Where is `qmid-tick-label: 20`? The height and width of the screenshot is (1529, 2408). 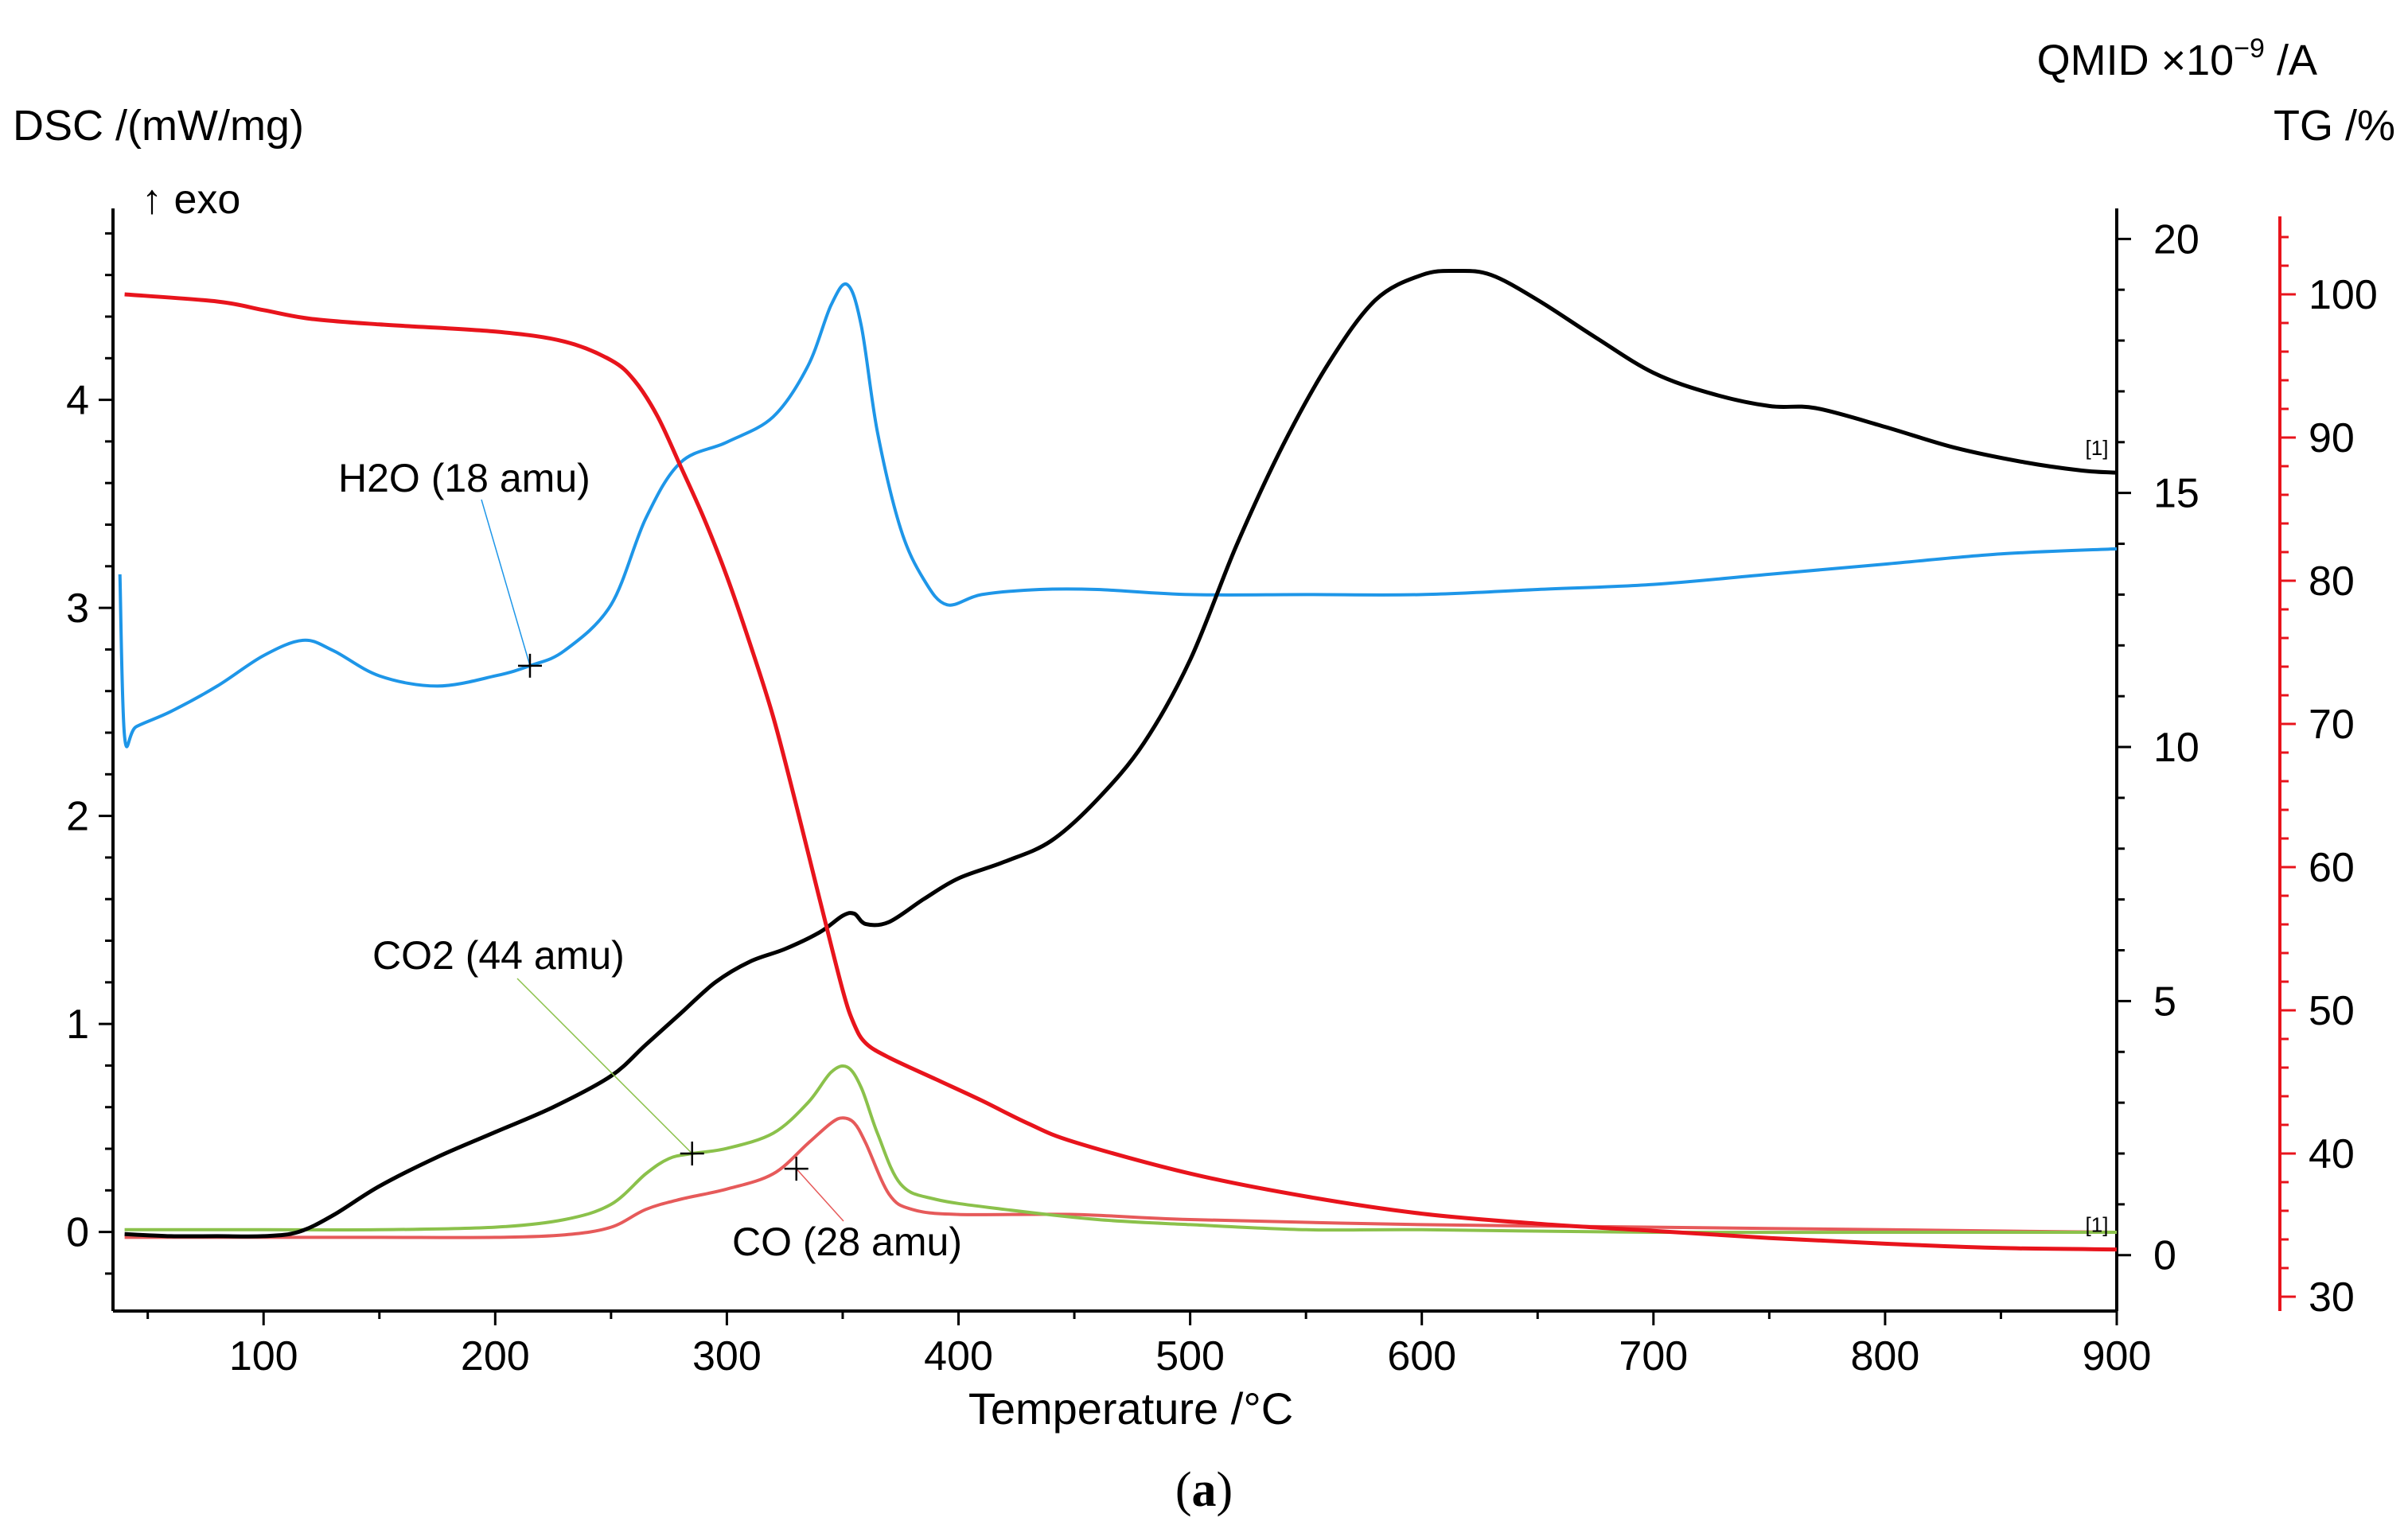 qmid-tick-label: 20 is located at coordinates (2176, 239).